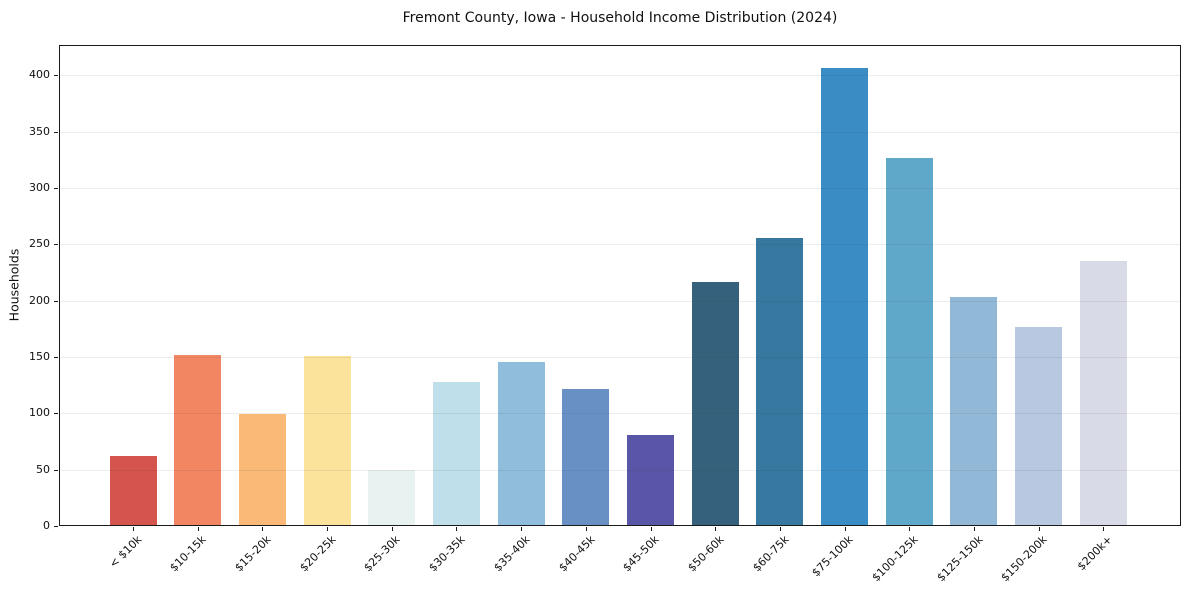 The image size is (1189, 590). Describe the element at coordinates (456, 453) in the screenshot. I see `bar-$30-35k` at that location.